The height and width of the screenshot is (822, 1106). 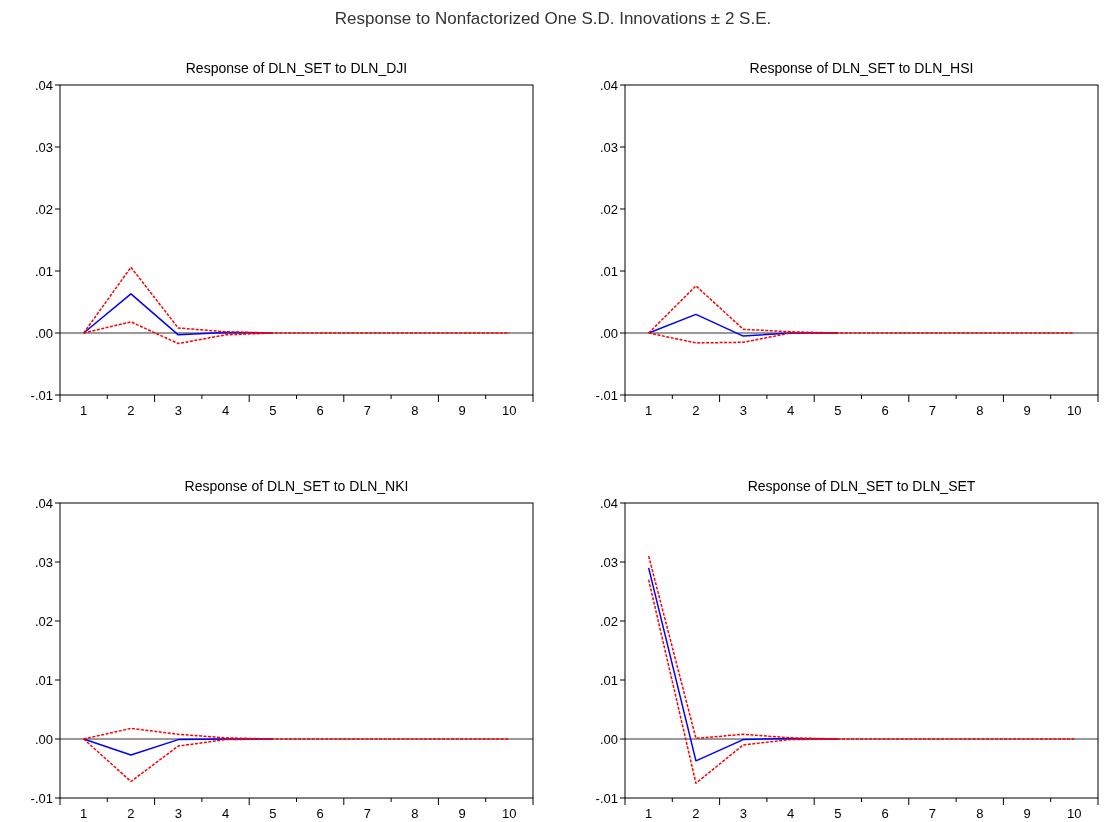 I want to click on chart-title: Response of DLN_SET to DLN_HSI, so click(x=861, y=68).